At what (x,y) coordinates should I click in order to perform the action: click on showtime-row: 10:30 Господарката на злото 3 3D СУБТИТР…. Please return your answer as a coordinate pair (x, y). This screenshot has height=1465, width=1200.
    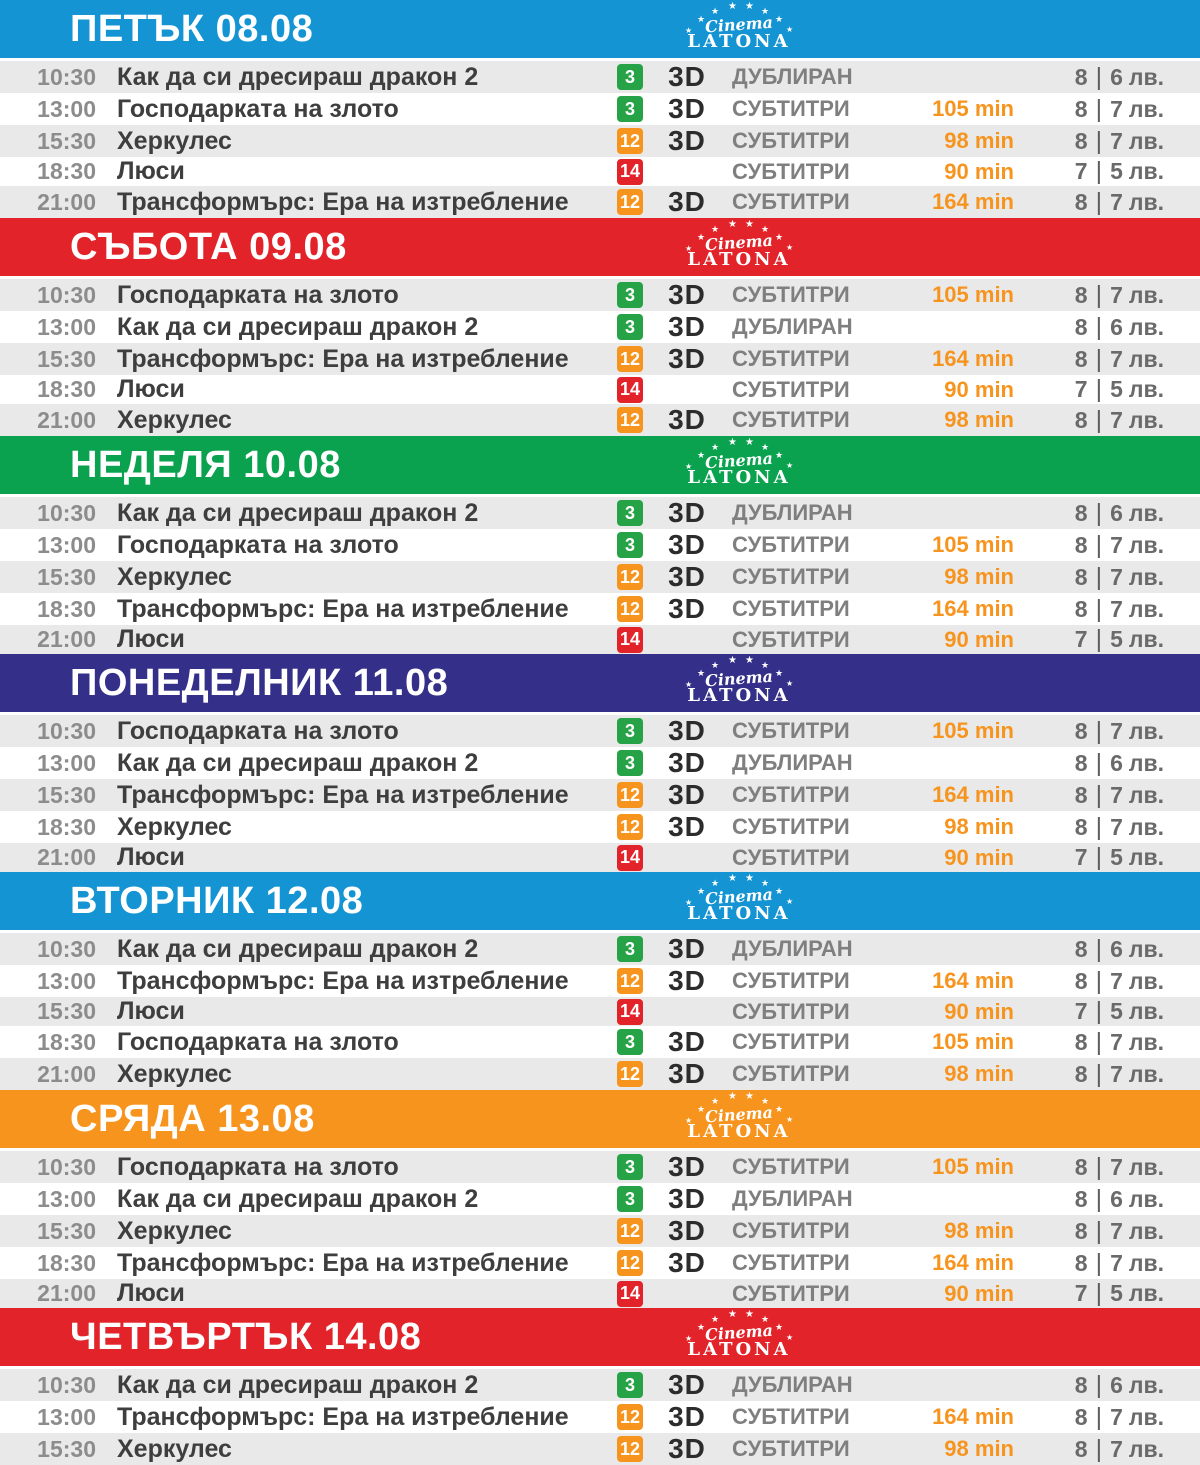
    Looking at the image, I should click on (600, 295).